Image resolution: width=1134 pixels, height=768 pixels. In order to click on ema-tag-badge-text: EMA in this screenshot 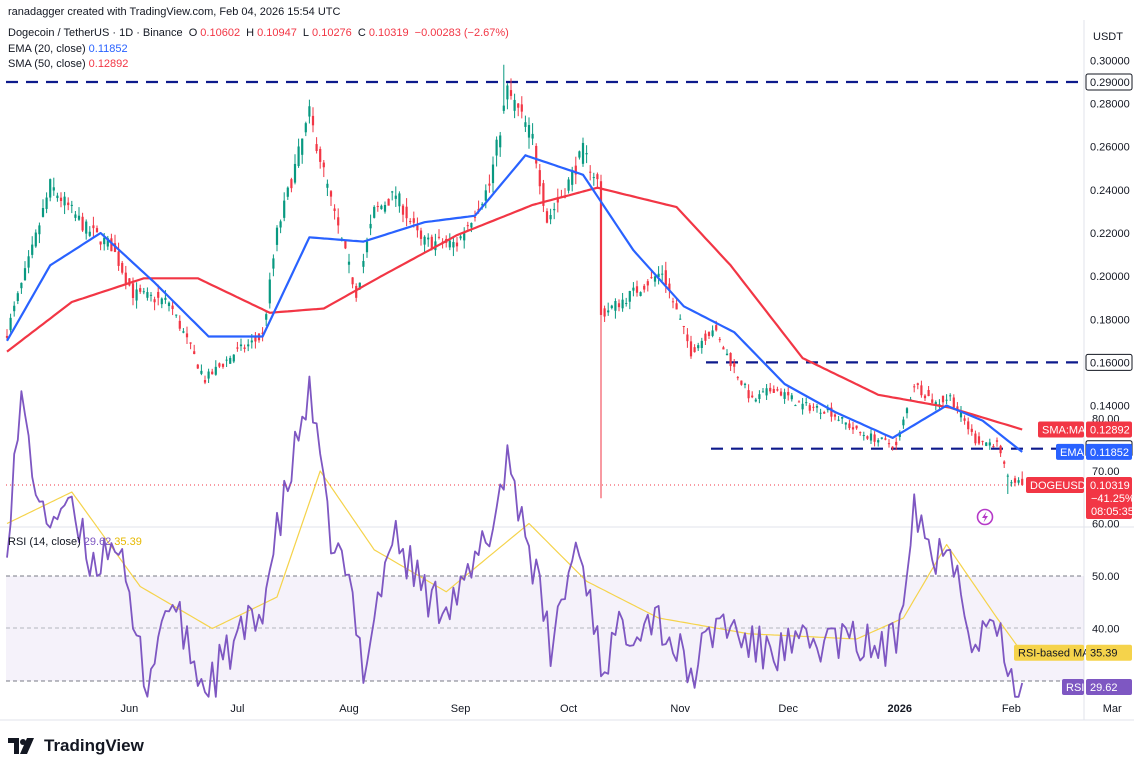, I will do `click(1072, 453)`.